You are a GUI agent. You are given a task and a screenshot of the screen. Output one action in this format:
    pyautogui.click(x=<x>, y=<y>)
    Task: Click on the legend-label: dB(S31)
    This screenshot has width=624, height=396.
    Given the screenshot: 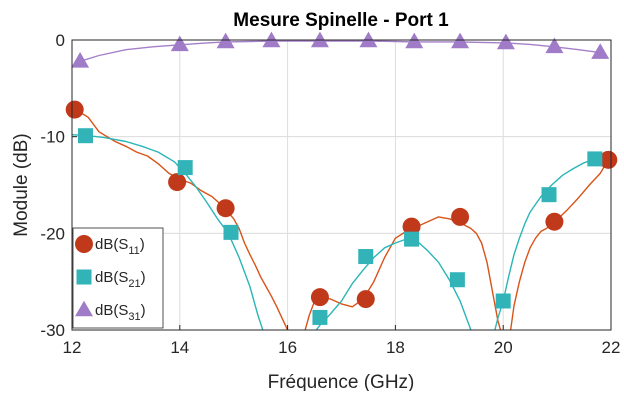 What is the action you would take?
    pyautogui.click(x=120, y=312)
    